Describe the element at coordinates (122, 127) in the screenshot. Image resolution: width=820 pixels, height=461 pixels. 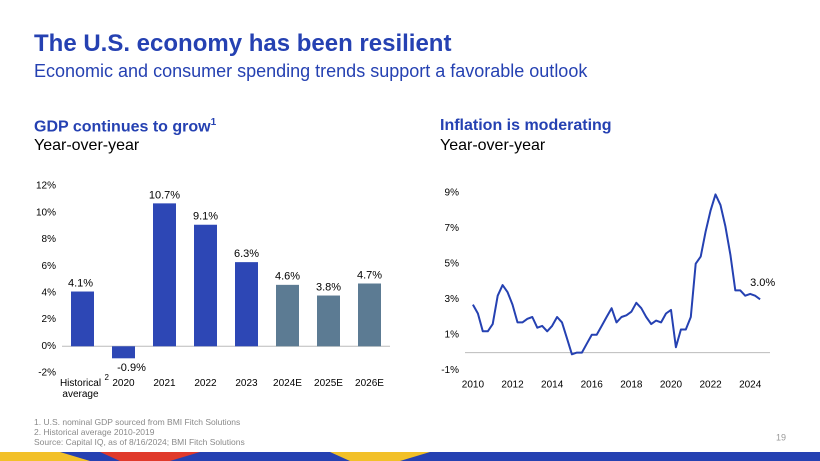
I see `chart-title: GDP continues to grow` at that location.